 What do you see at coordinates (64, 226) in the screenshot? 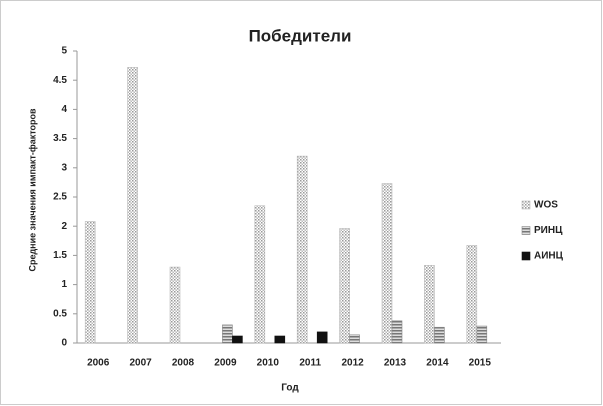
I see `y-tick-label: 2` at bounding box center [64, 226].